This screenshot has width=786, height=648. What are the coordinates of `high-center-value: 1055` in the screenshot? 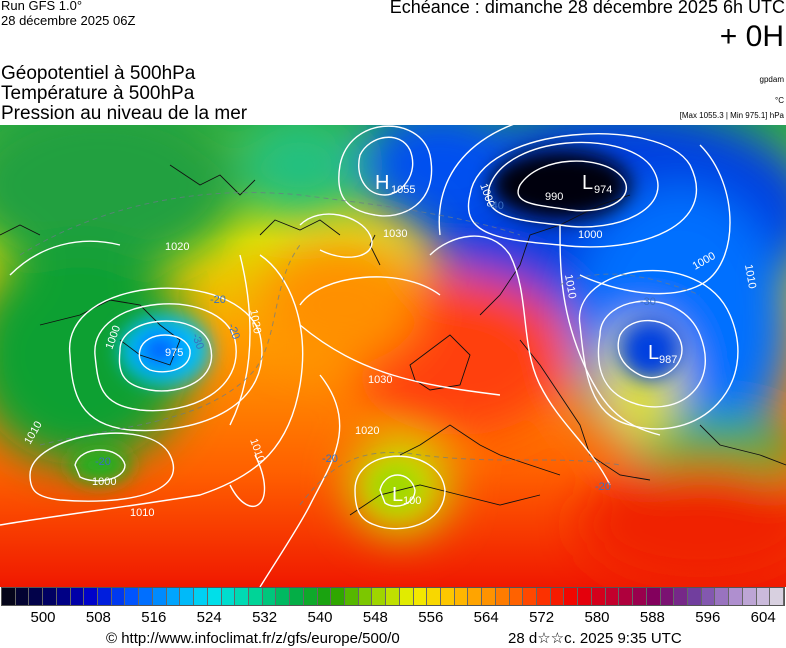 It's located at (403, 190).